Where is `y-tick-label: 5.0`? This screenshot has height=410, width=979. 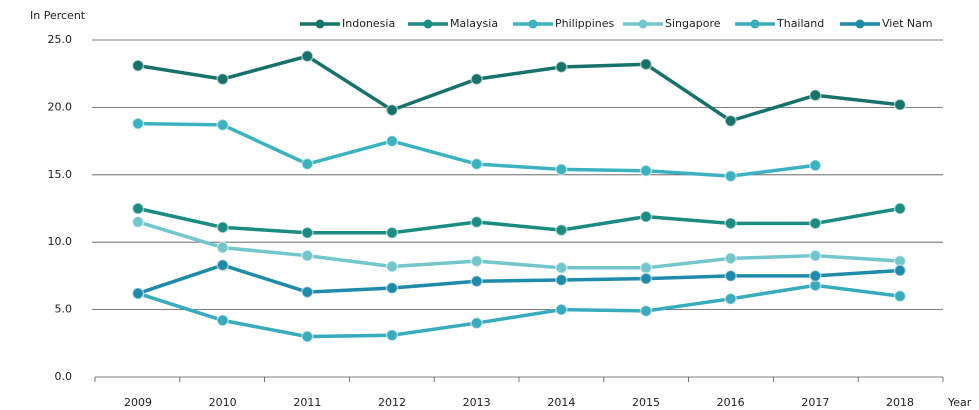 y-tick-label: 5.0 is located at coordinates (64, 309).